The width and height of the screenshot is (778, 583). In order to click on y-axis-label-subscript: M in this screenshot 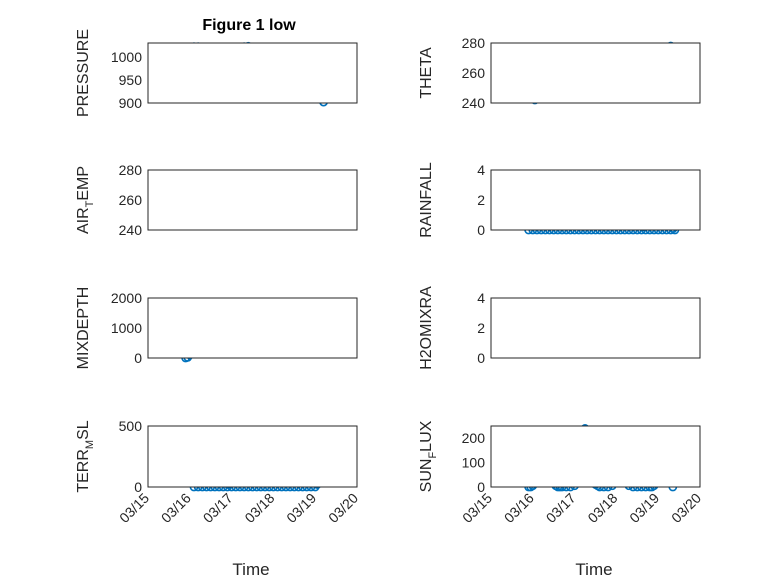, I will do `click(90, 444)`.